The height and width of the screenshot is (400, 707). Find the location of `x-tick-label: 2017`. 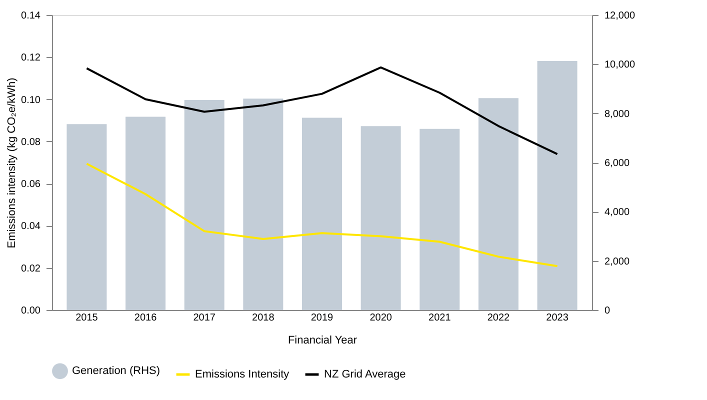

x-tick-label: 2017 is located at coordinates (204, 318).